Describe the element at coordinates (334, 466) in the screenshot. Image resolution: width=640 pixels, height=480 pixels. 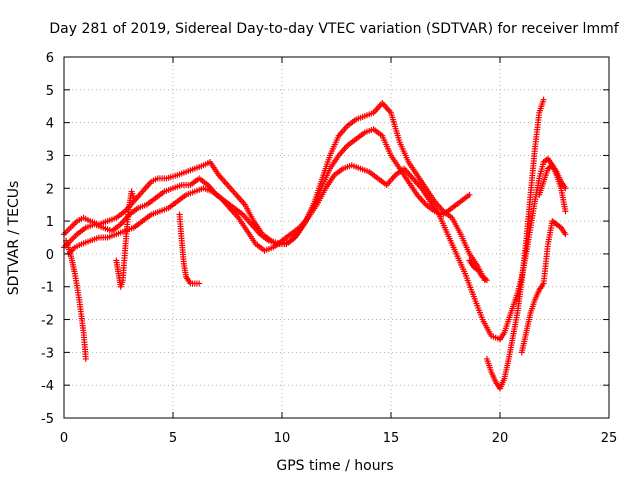
I see `x-axis-label: GPS time / hours` at that location.